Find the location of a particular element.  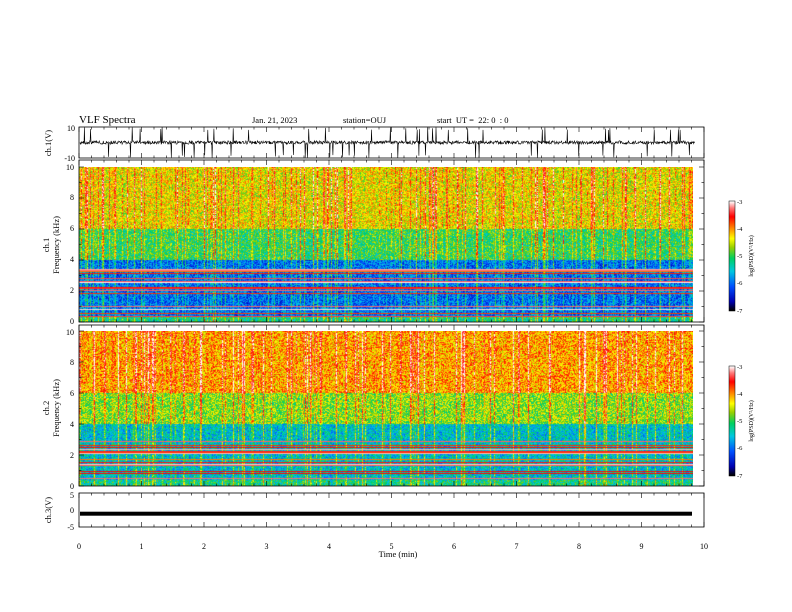

time-tick-label: 3 is located at coordinates (267, 546).